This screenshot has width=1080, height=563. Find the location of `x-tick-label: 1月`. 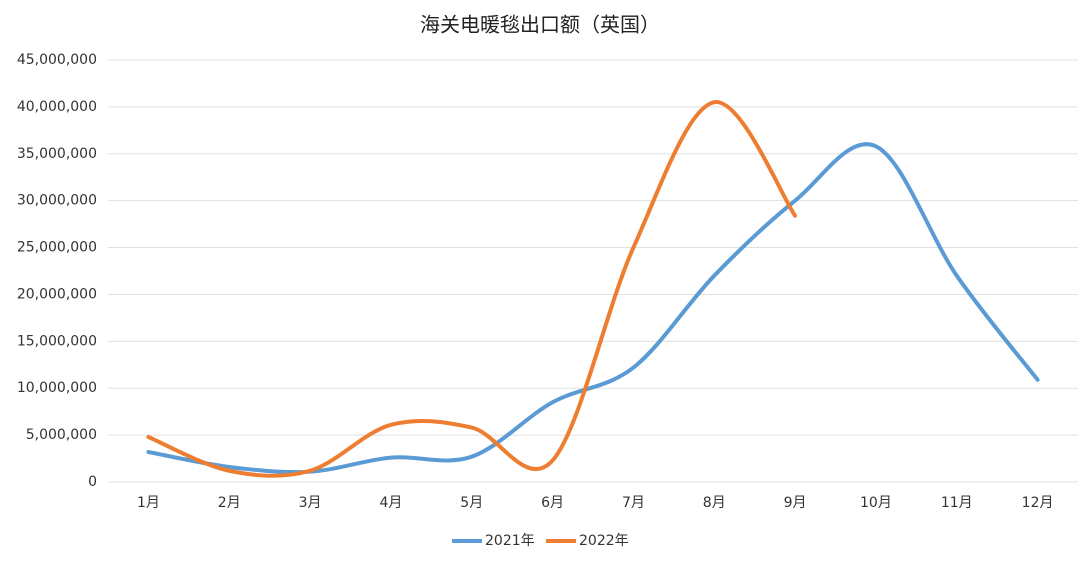

x-tick-label: 1月 is located at coordinates (148, 503).